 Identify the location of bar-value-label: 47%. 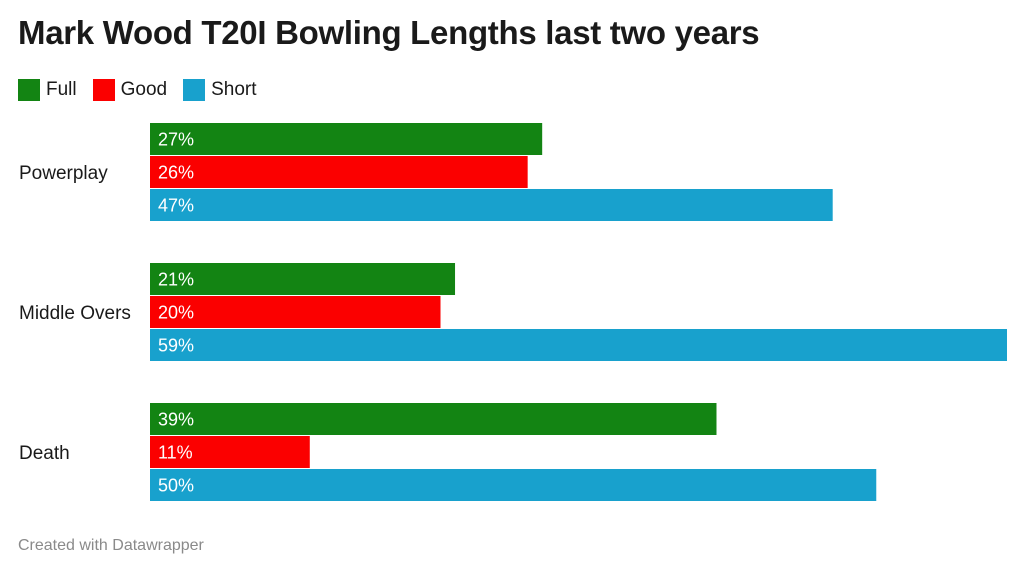
(176, 206).